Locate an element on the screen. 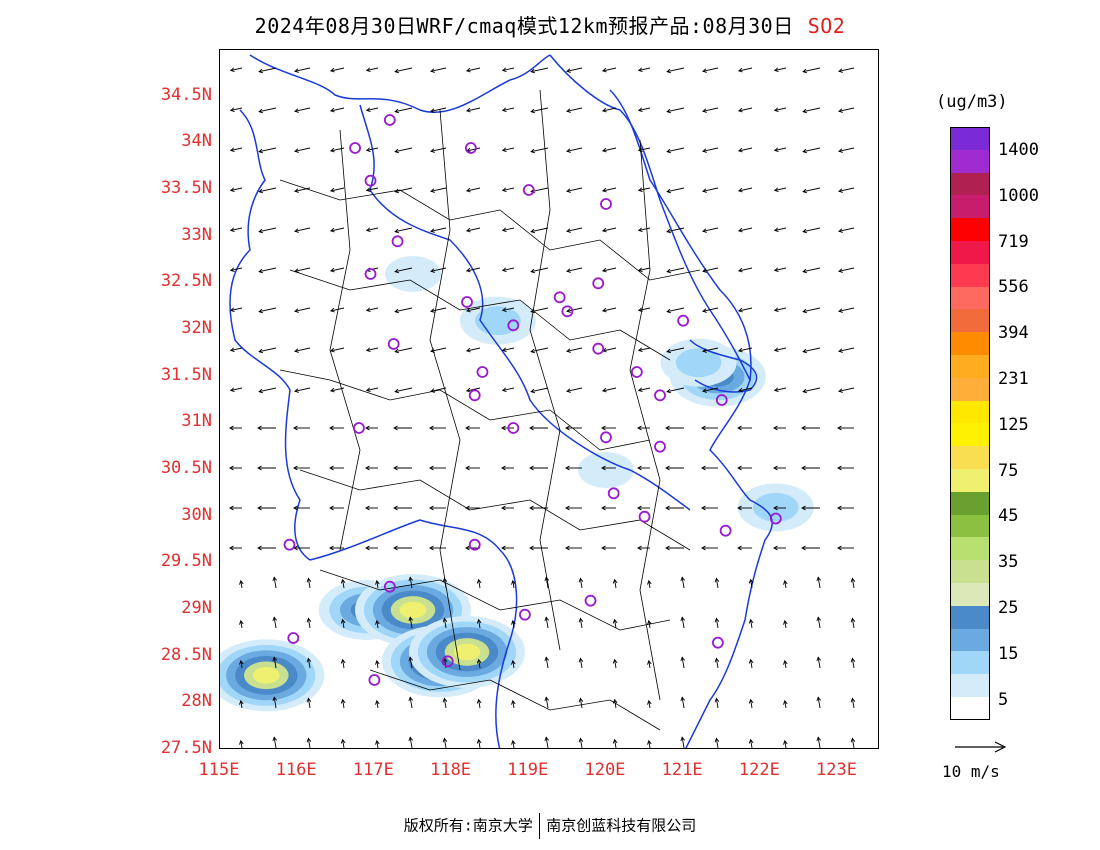 This screenshot has width=1100, height=850. lon-tick-label: 122E is located at coordinates (759, 770).